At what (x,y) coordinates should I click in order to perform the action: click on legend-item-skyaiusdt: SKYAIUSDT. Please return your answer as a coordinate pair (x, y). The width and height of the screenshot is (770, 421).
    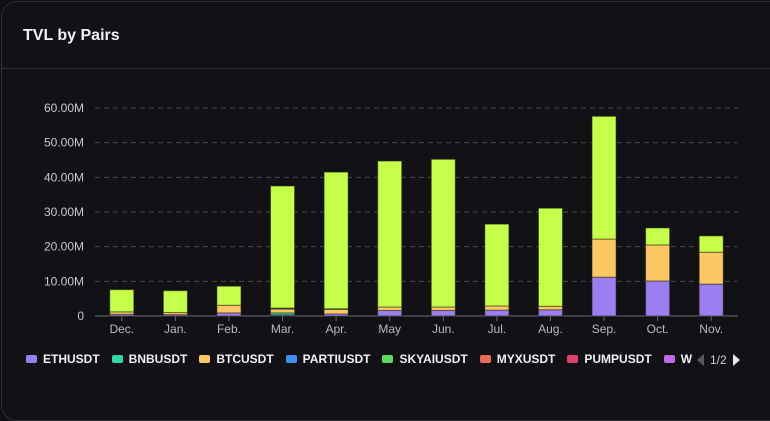
    Looking at the image, I should click on (424, 359).